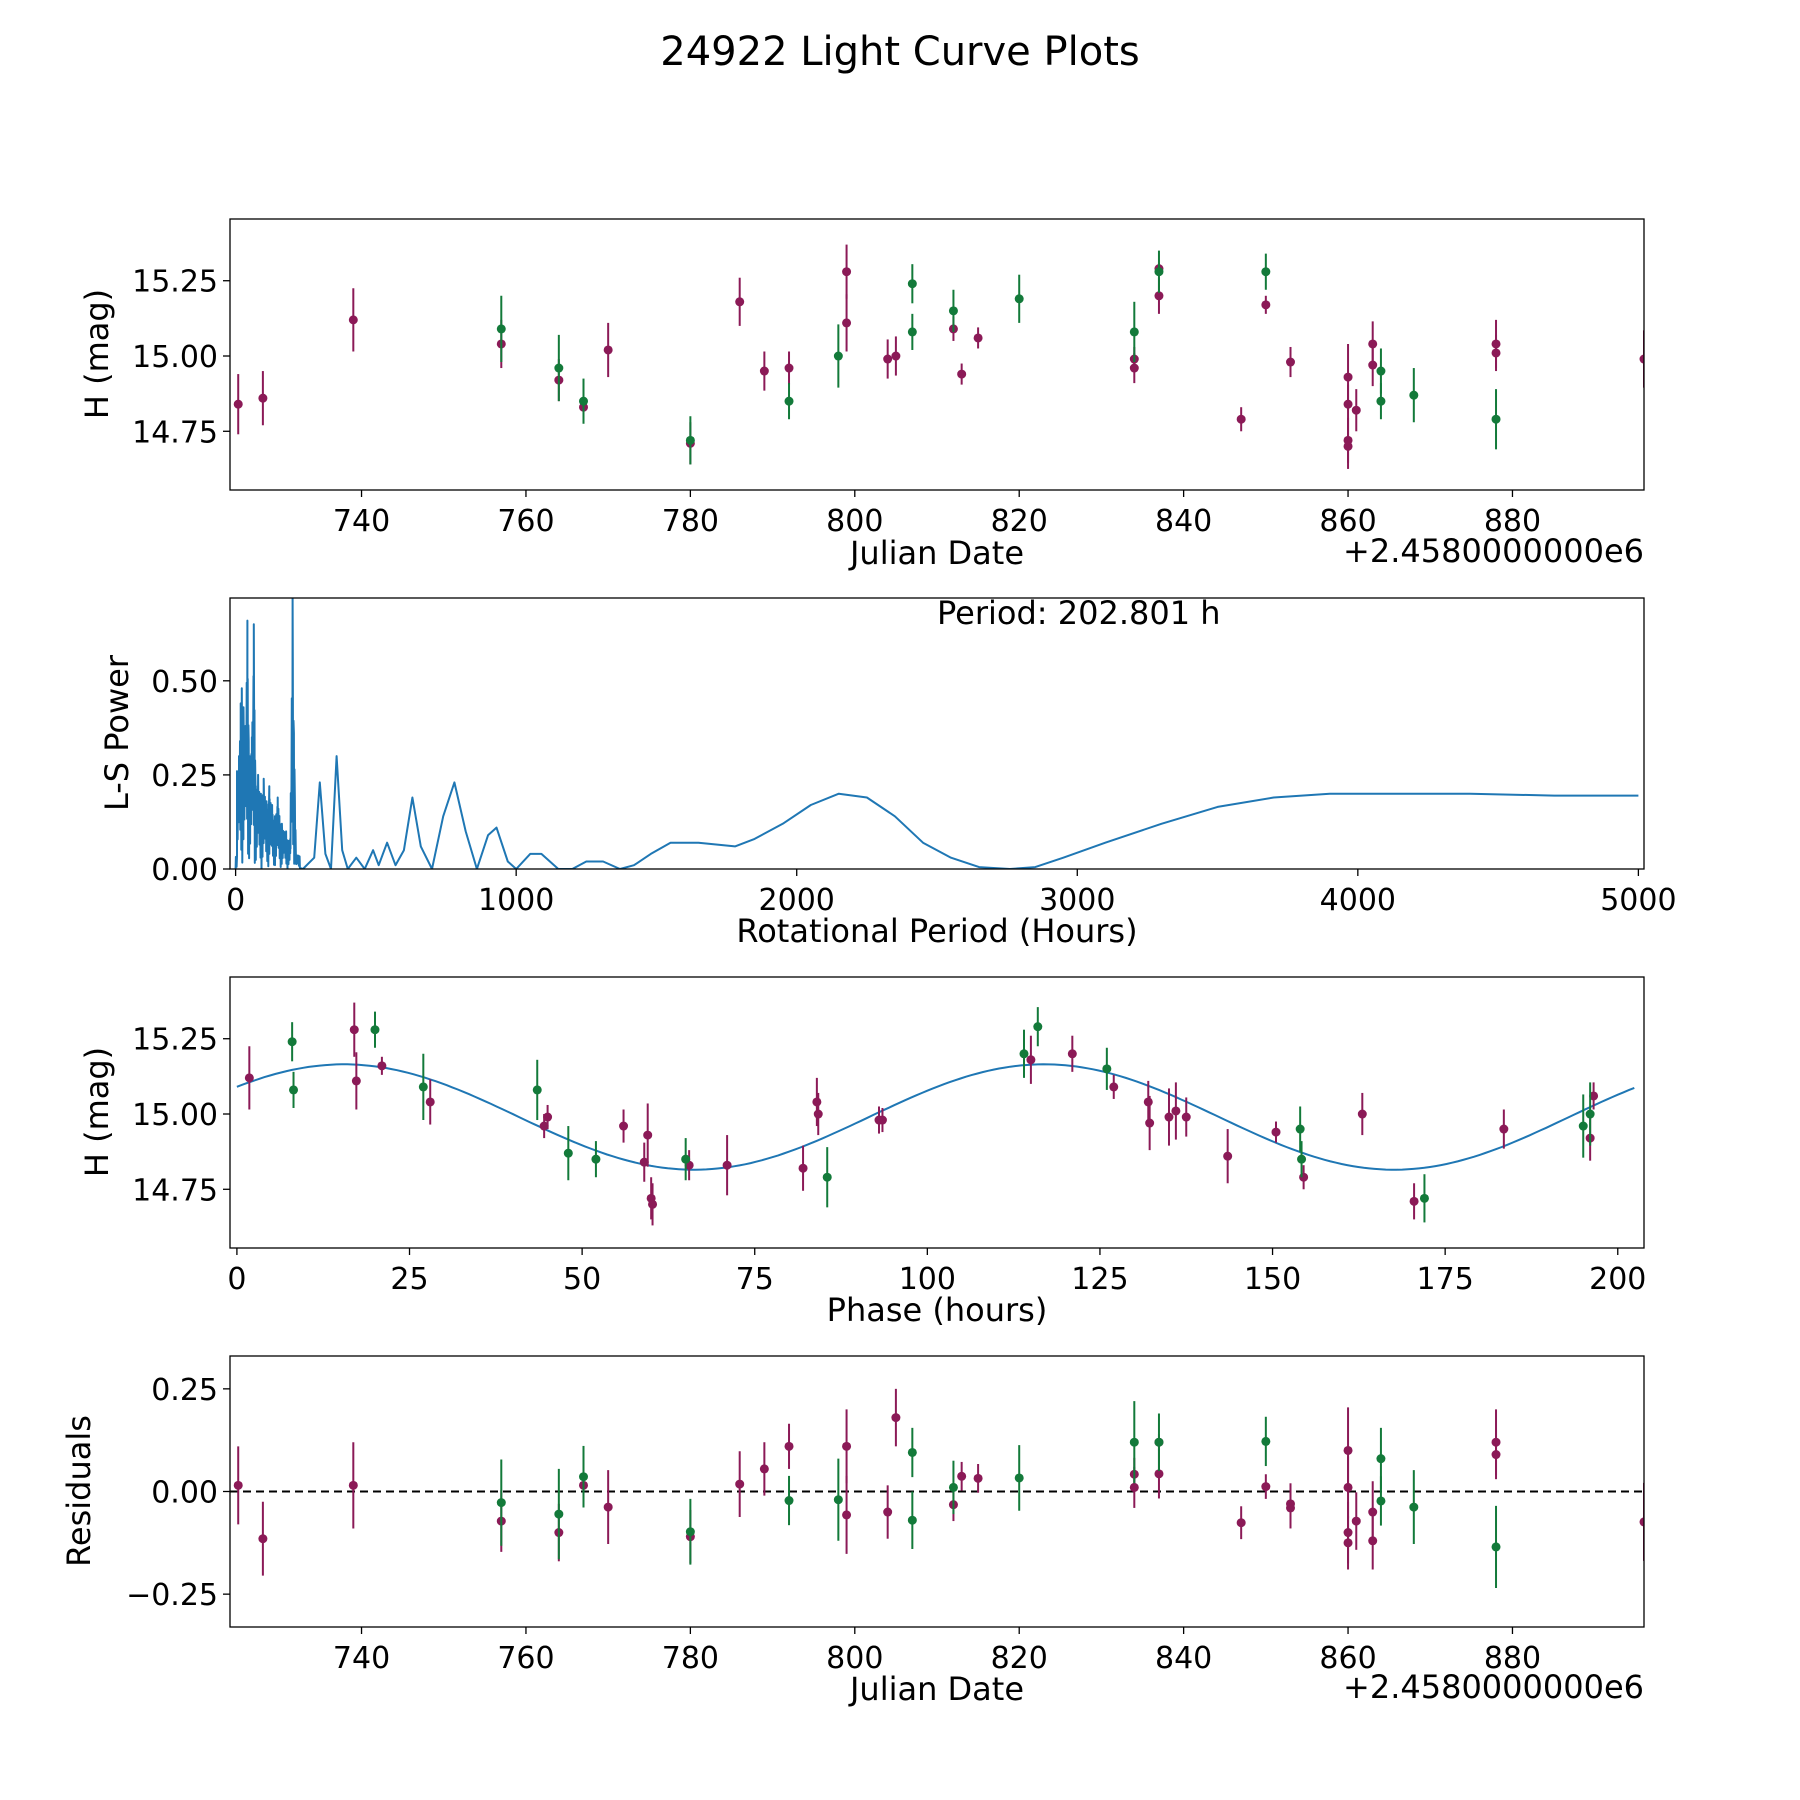 This screenshot has width=1800, height=1800. What do you see at coordinates (525, 521) in the screenshot?
I see `light-curve-xtick-label: 760` at bounding box center [525, 521].